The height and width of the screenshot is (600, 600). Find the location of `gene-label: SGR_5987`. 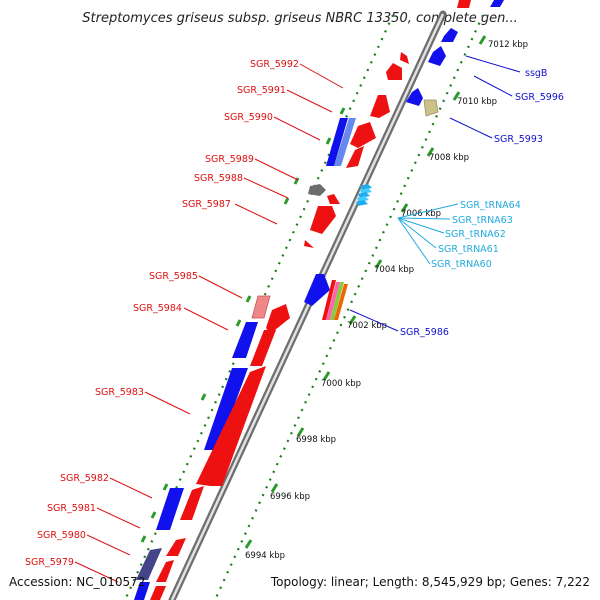

gene-label: SGR_5987 is located at coordinates (206, 204).